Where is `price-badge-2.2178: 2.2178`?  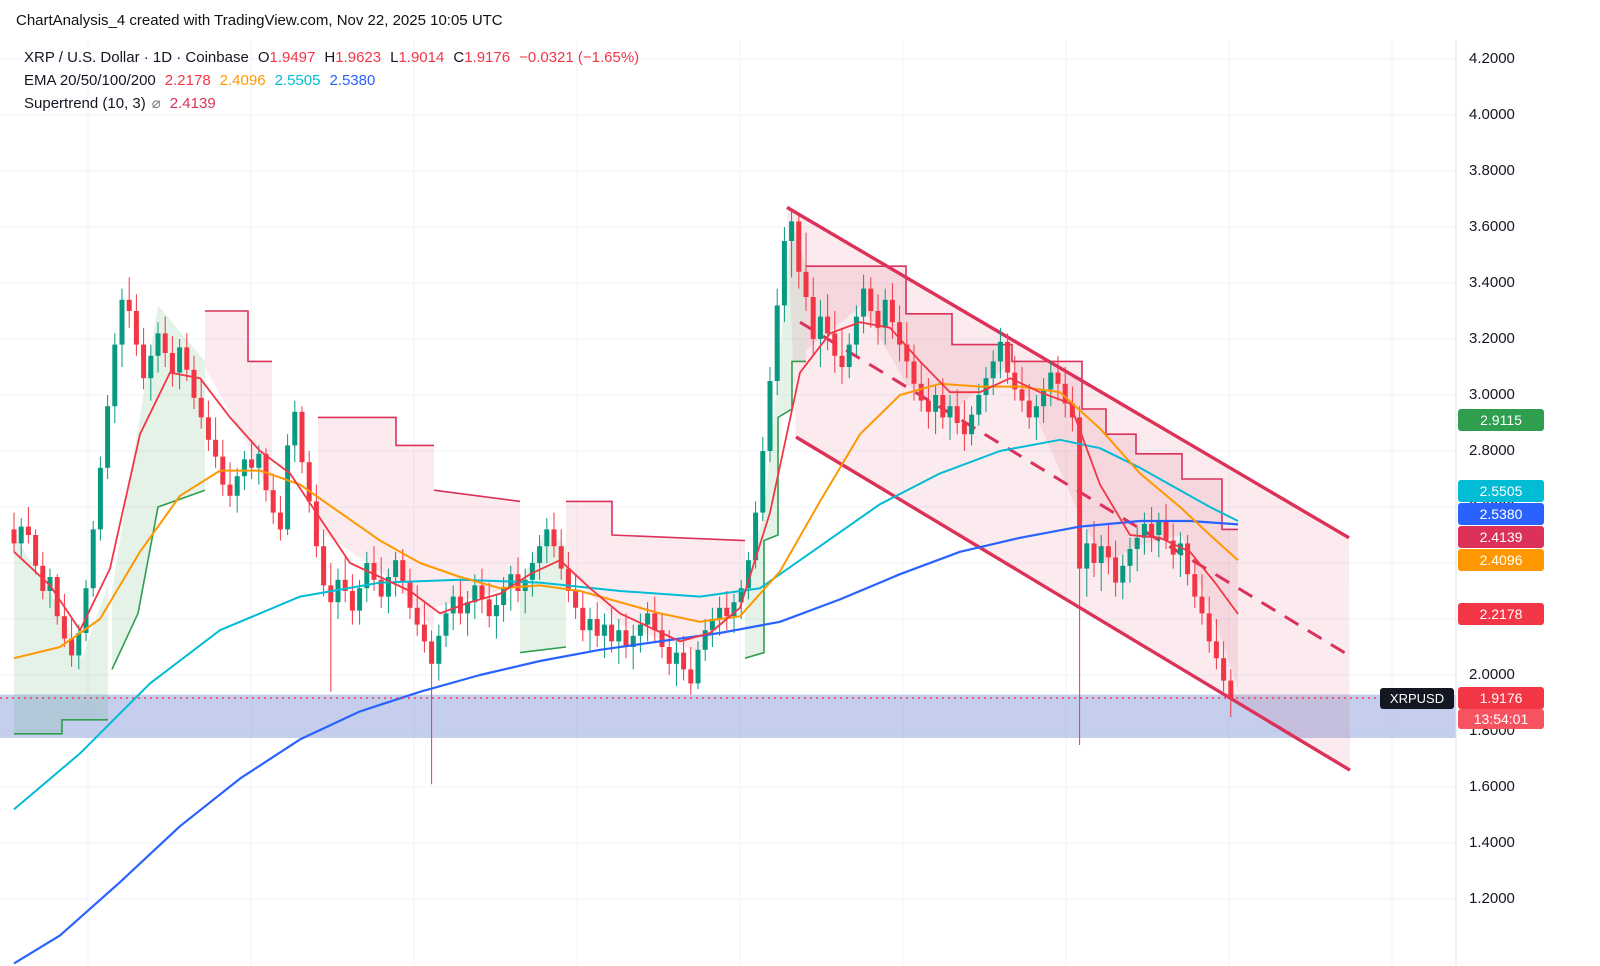 price-badge-2.2178: 2.2178 is located at coordinates (1501, 614).